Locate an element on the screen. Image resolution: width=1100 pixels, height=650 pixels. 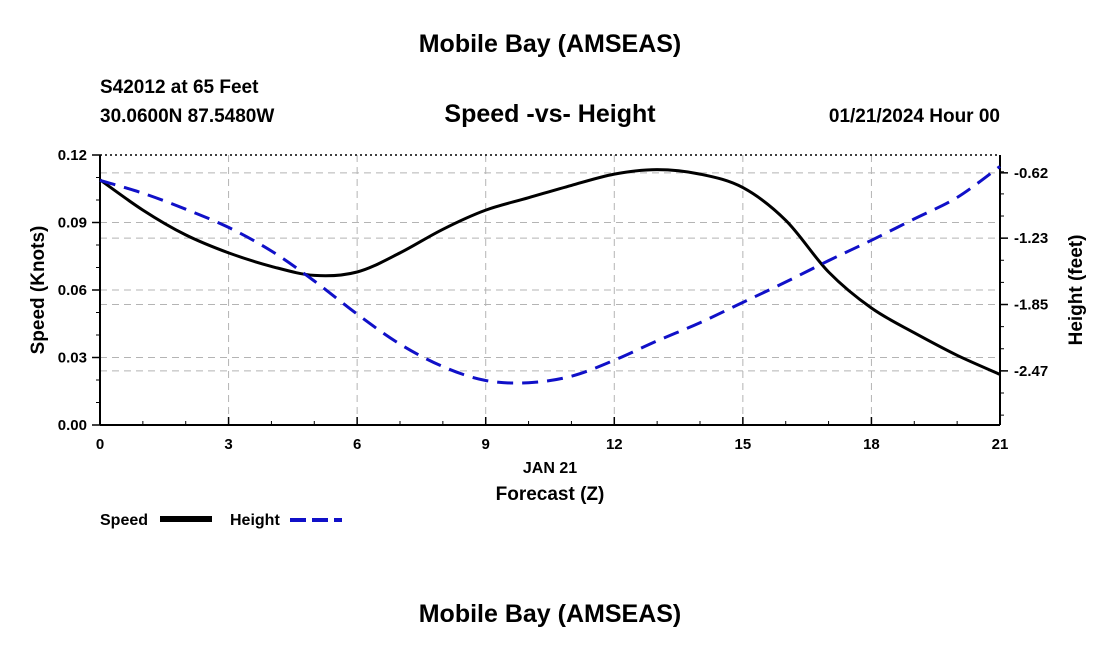
legend-label-height: Height is located at coordinates (255, 520).